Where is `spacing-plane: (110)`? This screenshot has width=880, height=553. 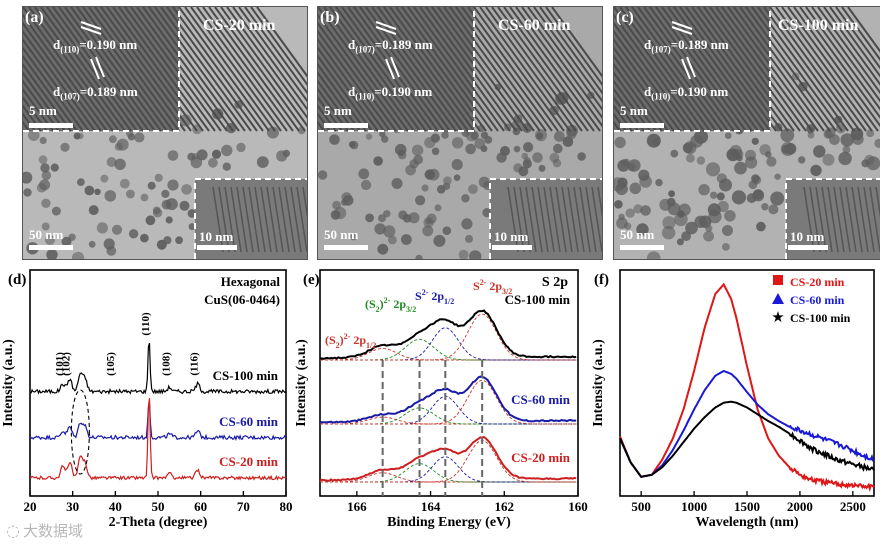
spacing-plane: (110) is located at coordinates (661, 96).